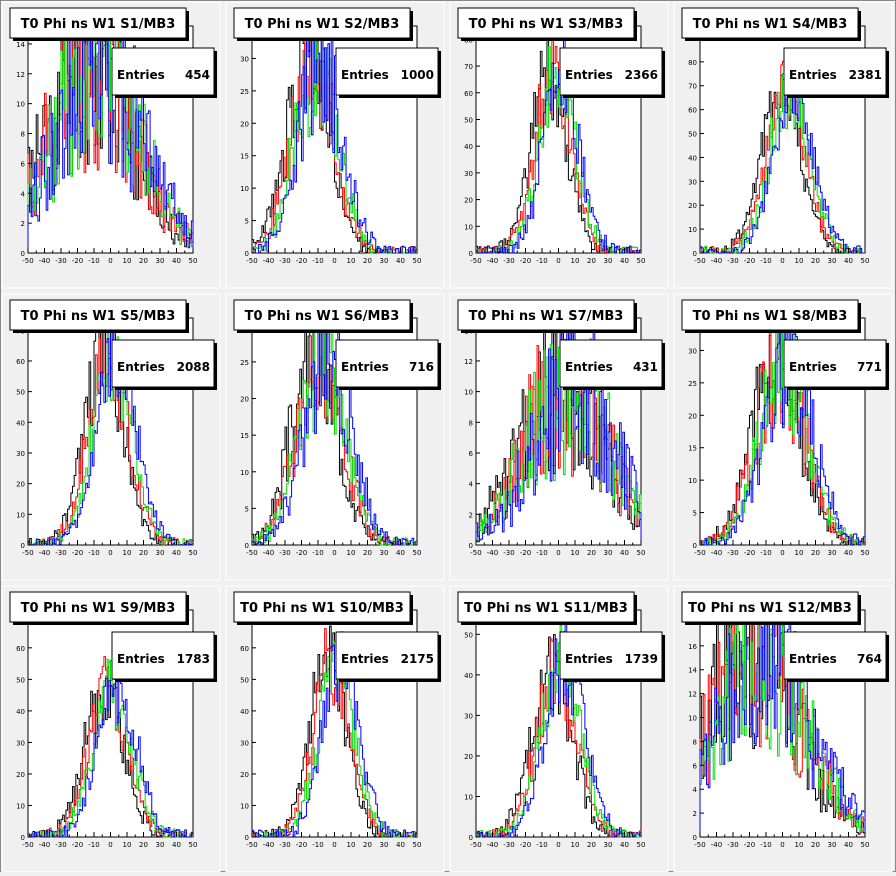 The height and width of the screenshot is (876, 896). I want to click on chart-title: T0 Phi ns W1 S5/MB3, so click(98, 316).